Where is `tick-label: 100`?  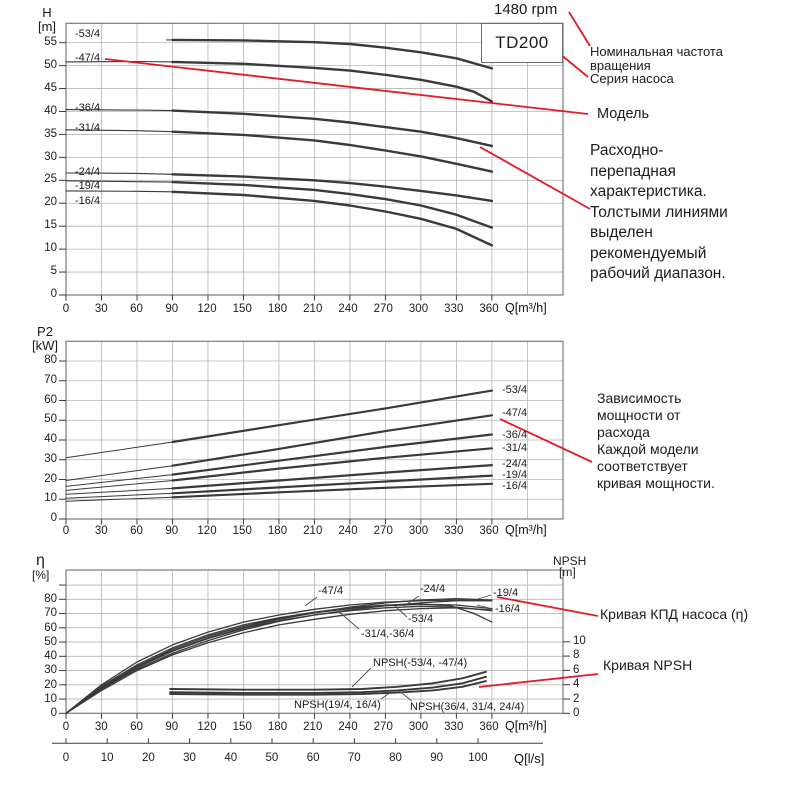
tick-label: 100 is located at coordinates (478, 758).